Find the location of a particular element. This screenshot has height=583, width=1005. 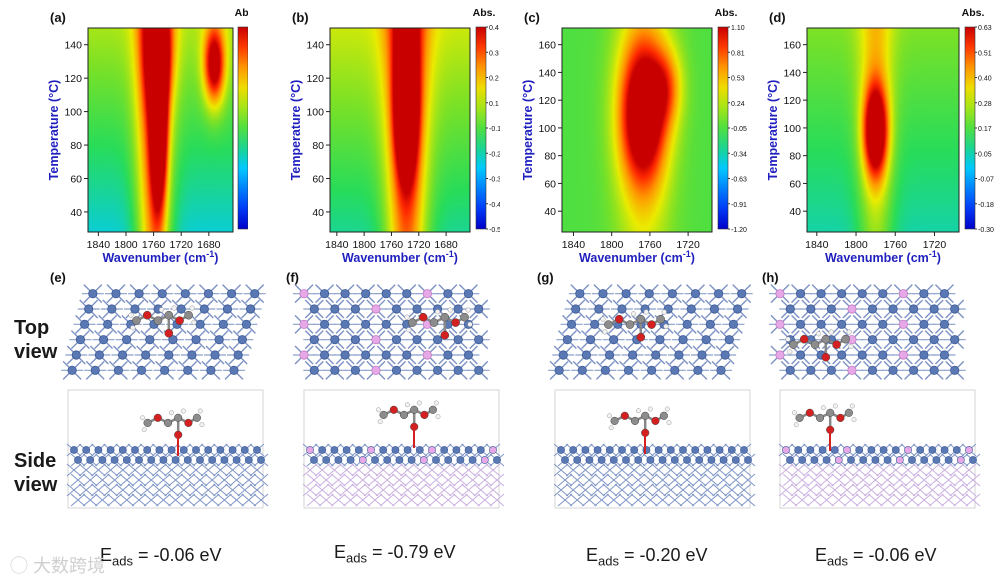

adsorption-energy-g: Eads = -0.20 eV is located at coordinates (647, 557).